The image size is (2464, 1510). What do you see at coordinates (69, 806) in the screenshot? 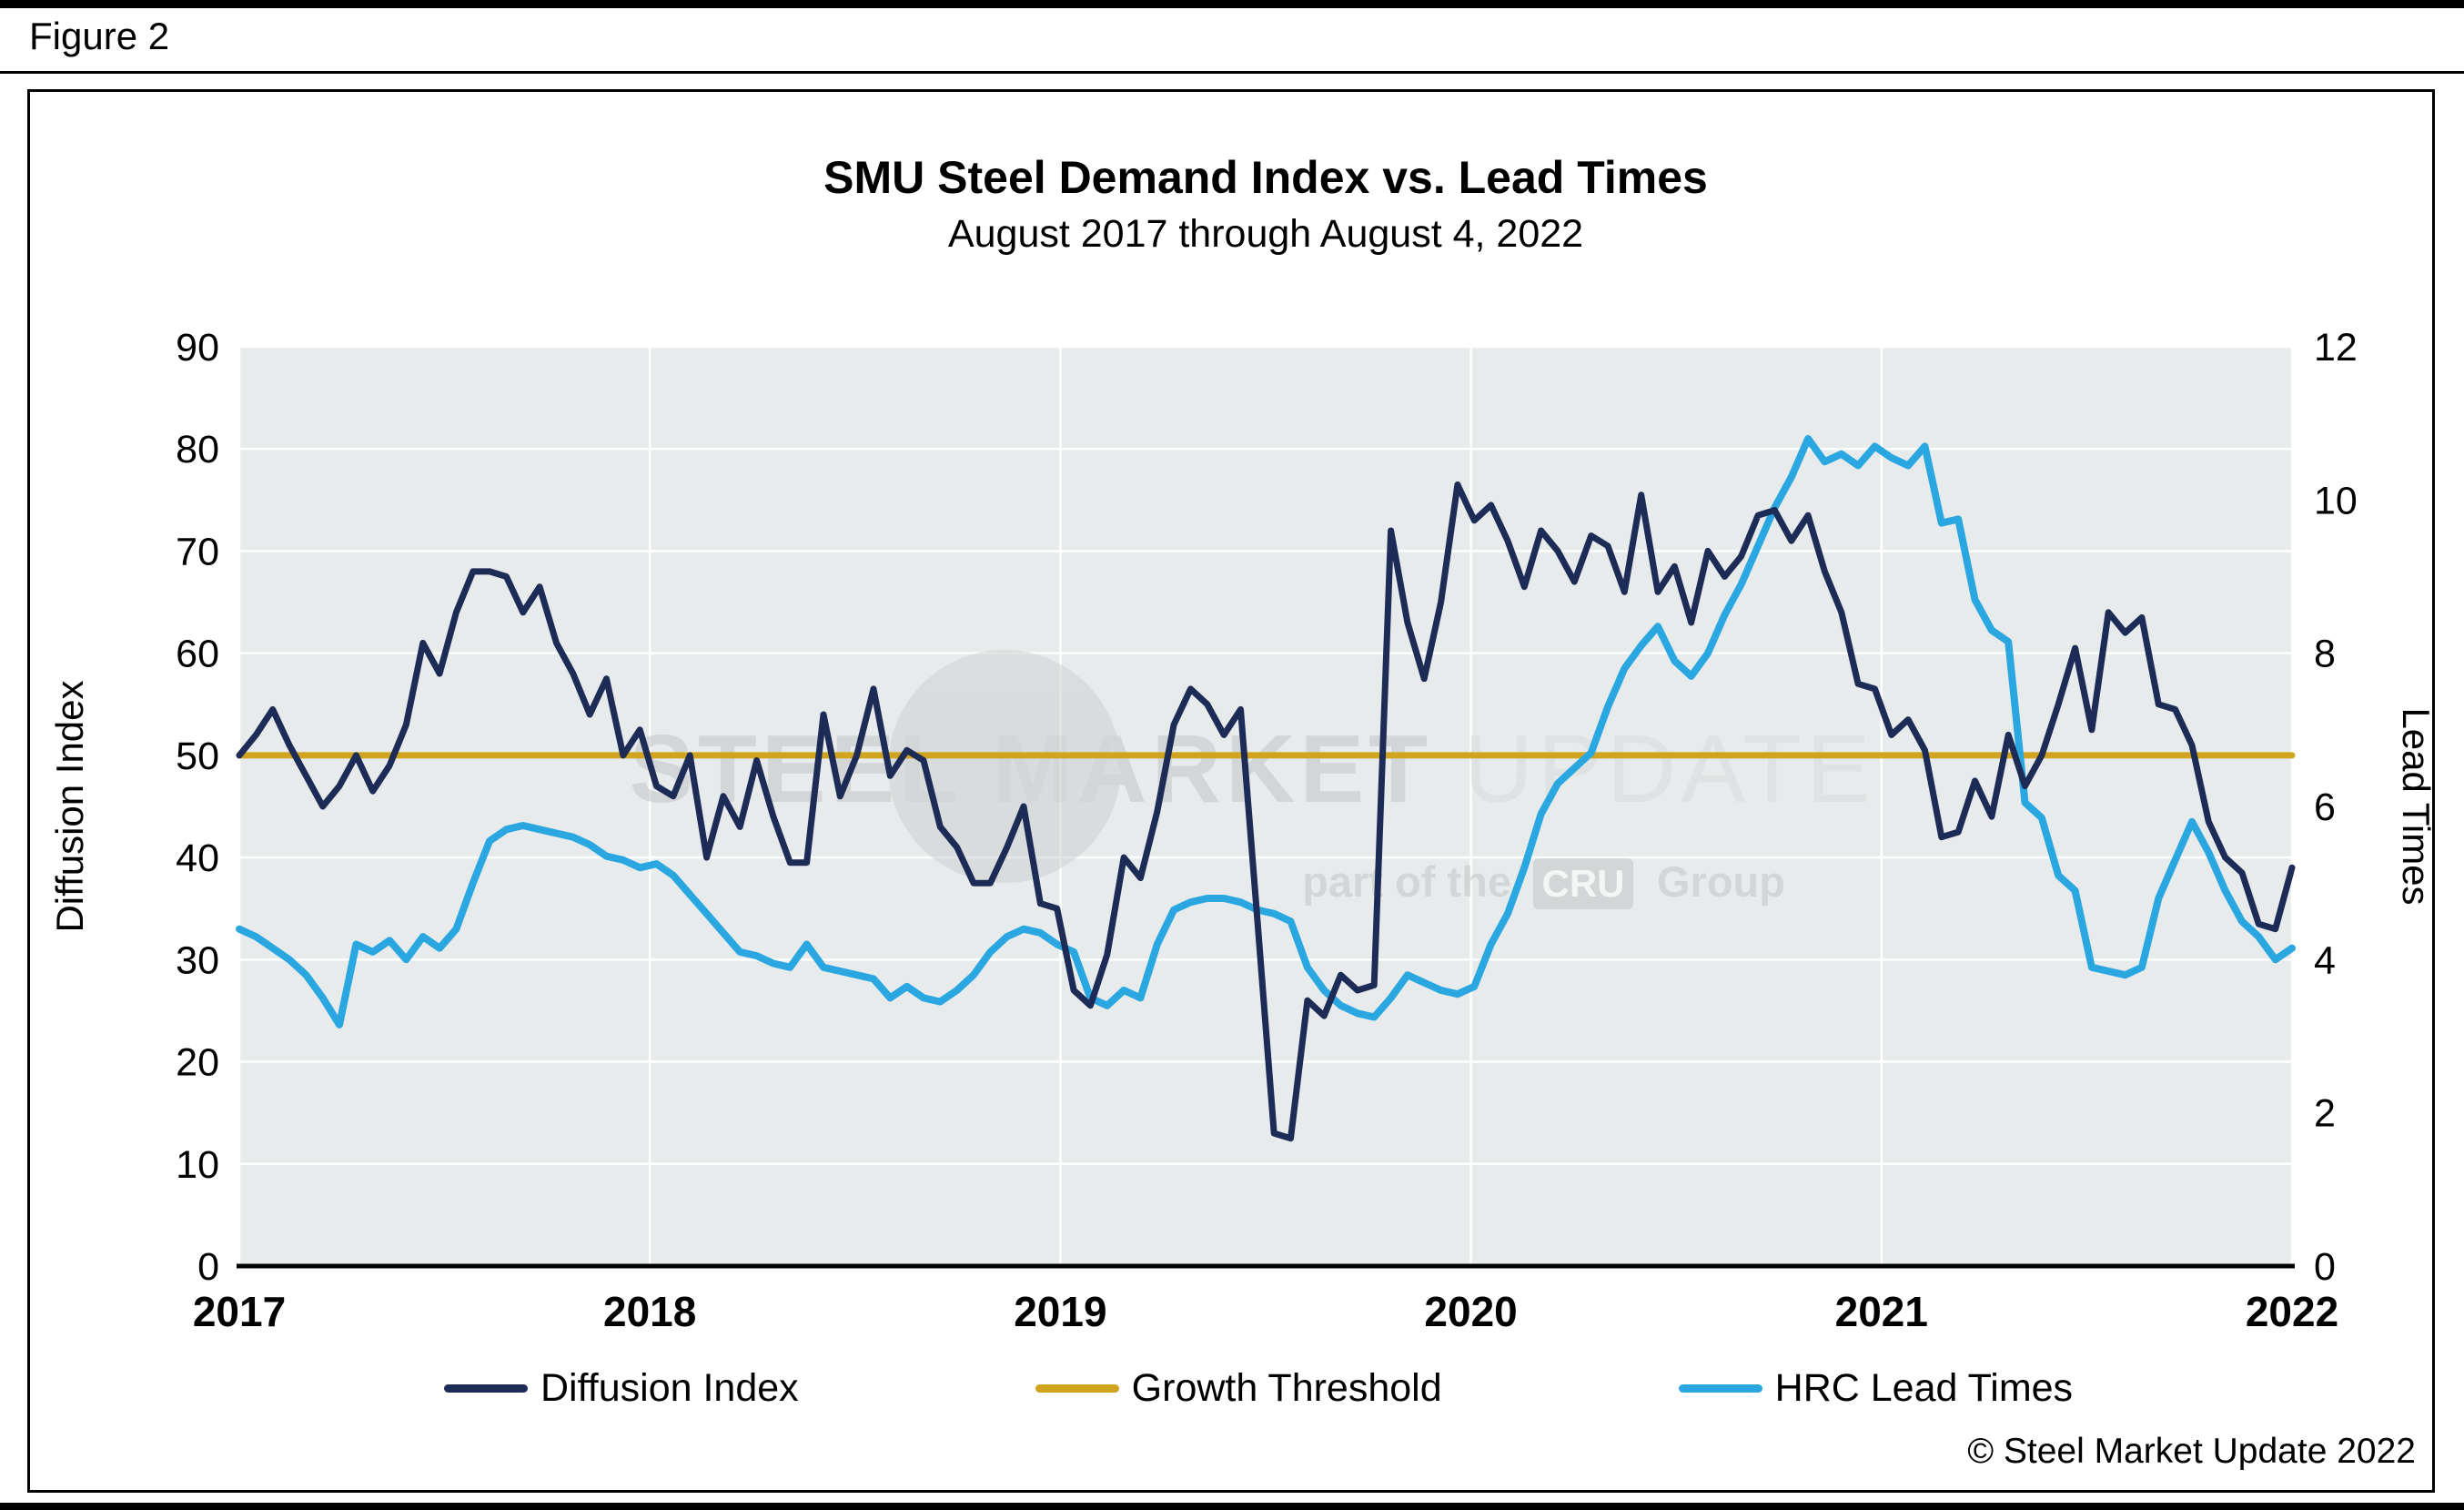
I see `svg-text: Diffusion Index` at bounding box center [69, 806].